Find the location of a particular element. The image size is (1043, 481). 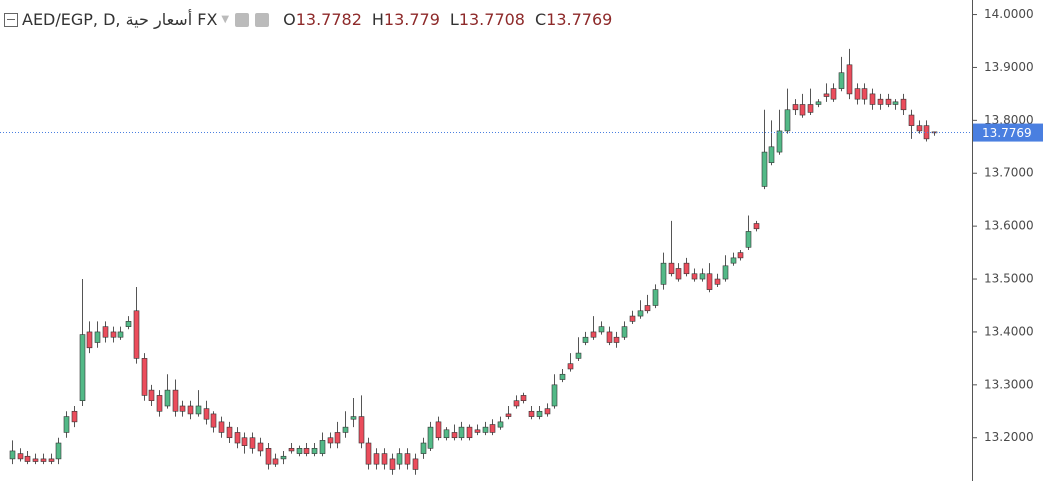

visibility-icon is located at coordinates (242, 19).